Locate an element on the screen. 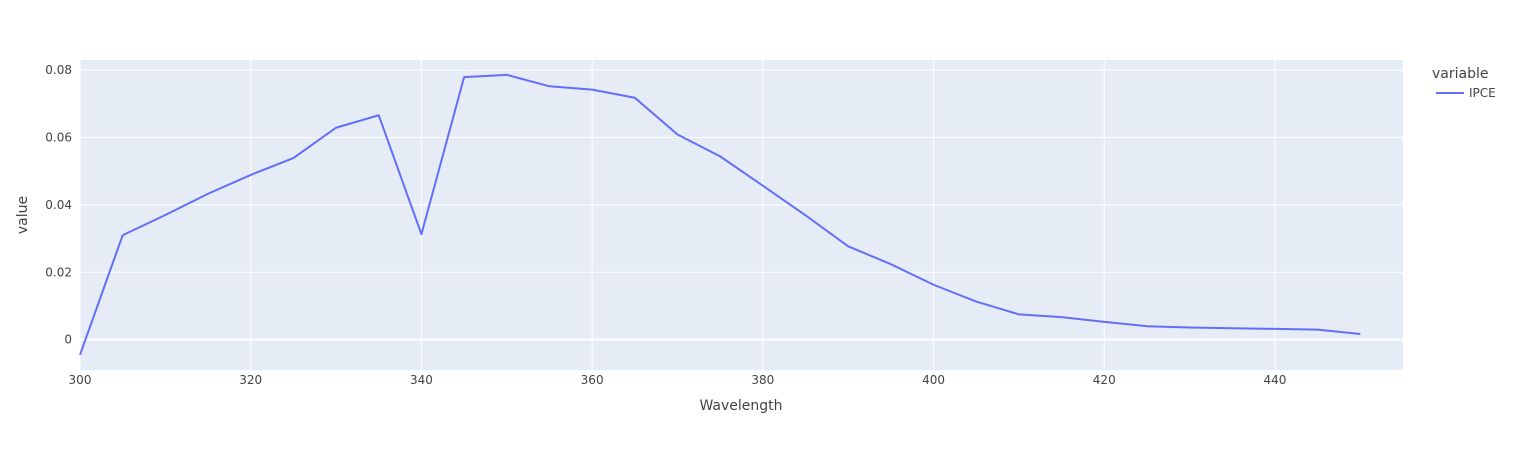 This screenshot has width=1515, height=450. y-tick-label: 0.04 is located at coordinates (58, 205).